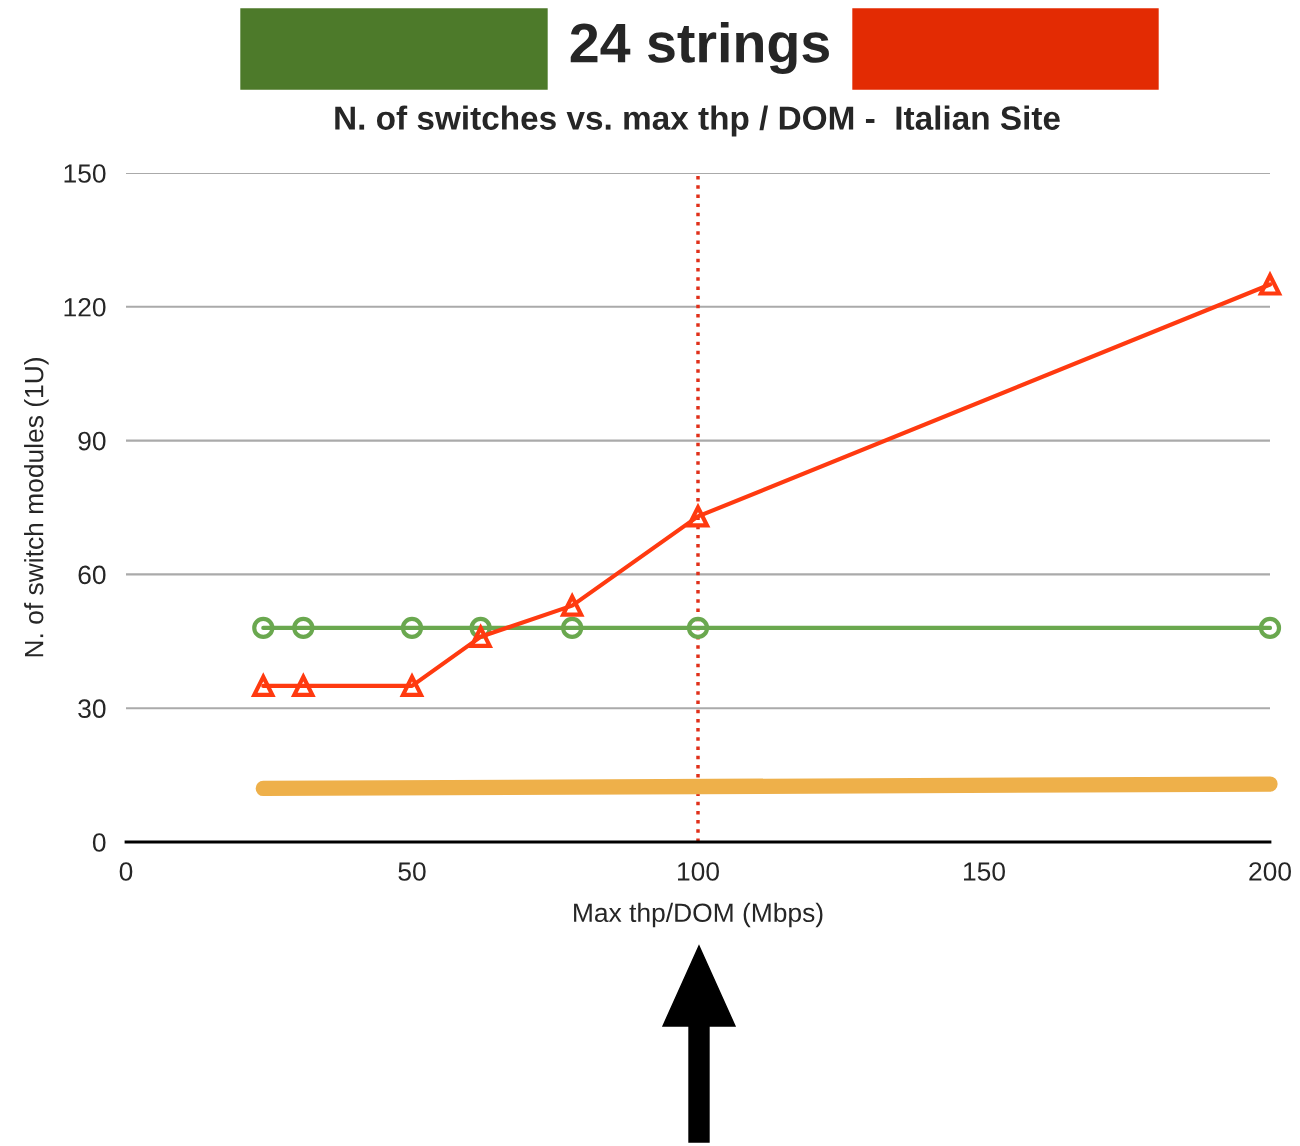 The image size is (1300, 1146). I want to click on x-tick-label: 150, so click(984, 871).